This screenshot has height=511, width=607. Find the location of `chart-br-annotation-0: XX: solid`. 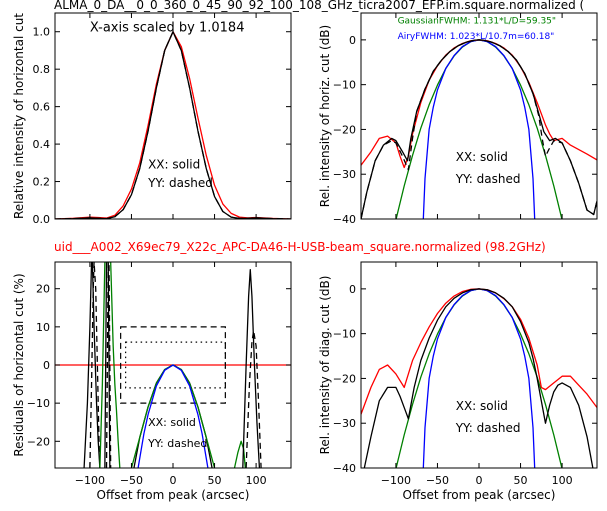

chart-br-annotation-0: XX: solid is located at coordinates (482, 406).